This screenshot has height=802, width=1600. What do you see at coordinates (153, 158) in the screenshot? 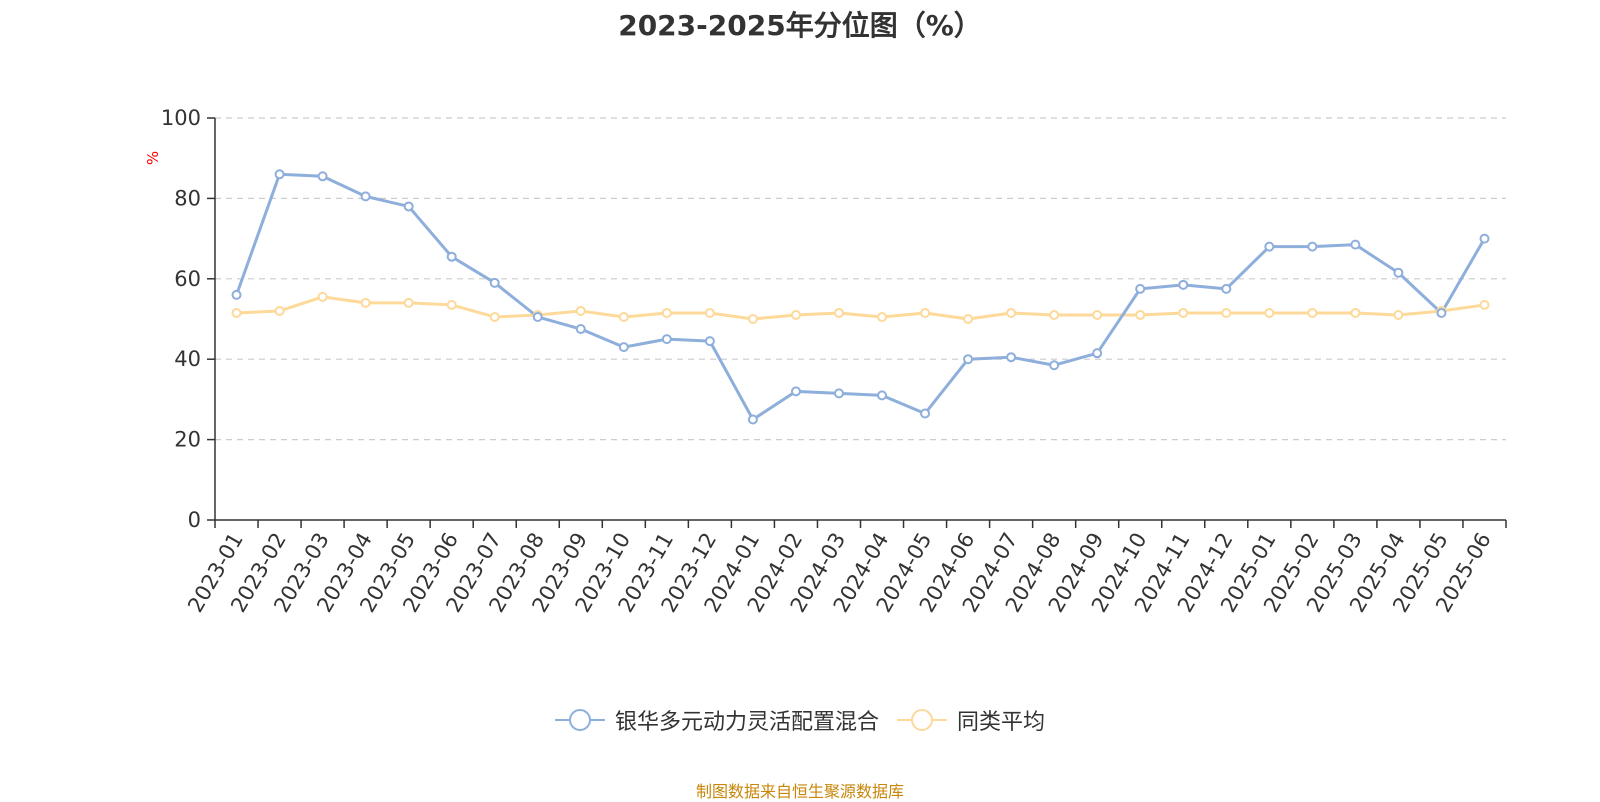
I see `y-axis-unit-label: %` at bounding box center [153, 158].